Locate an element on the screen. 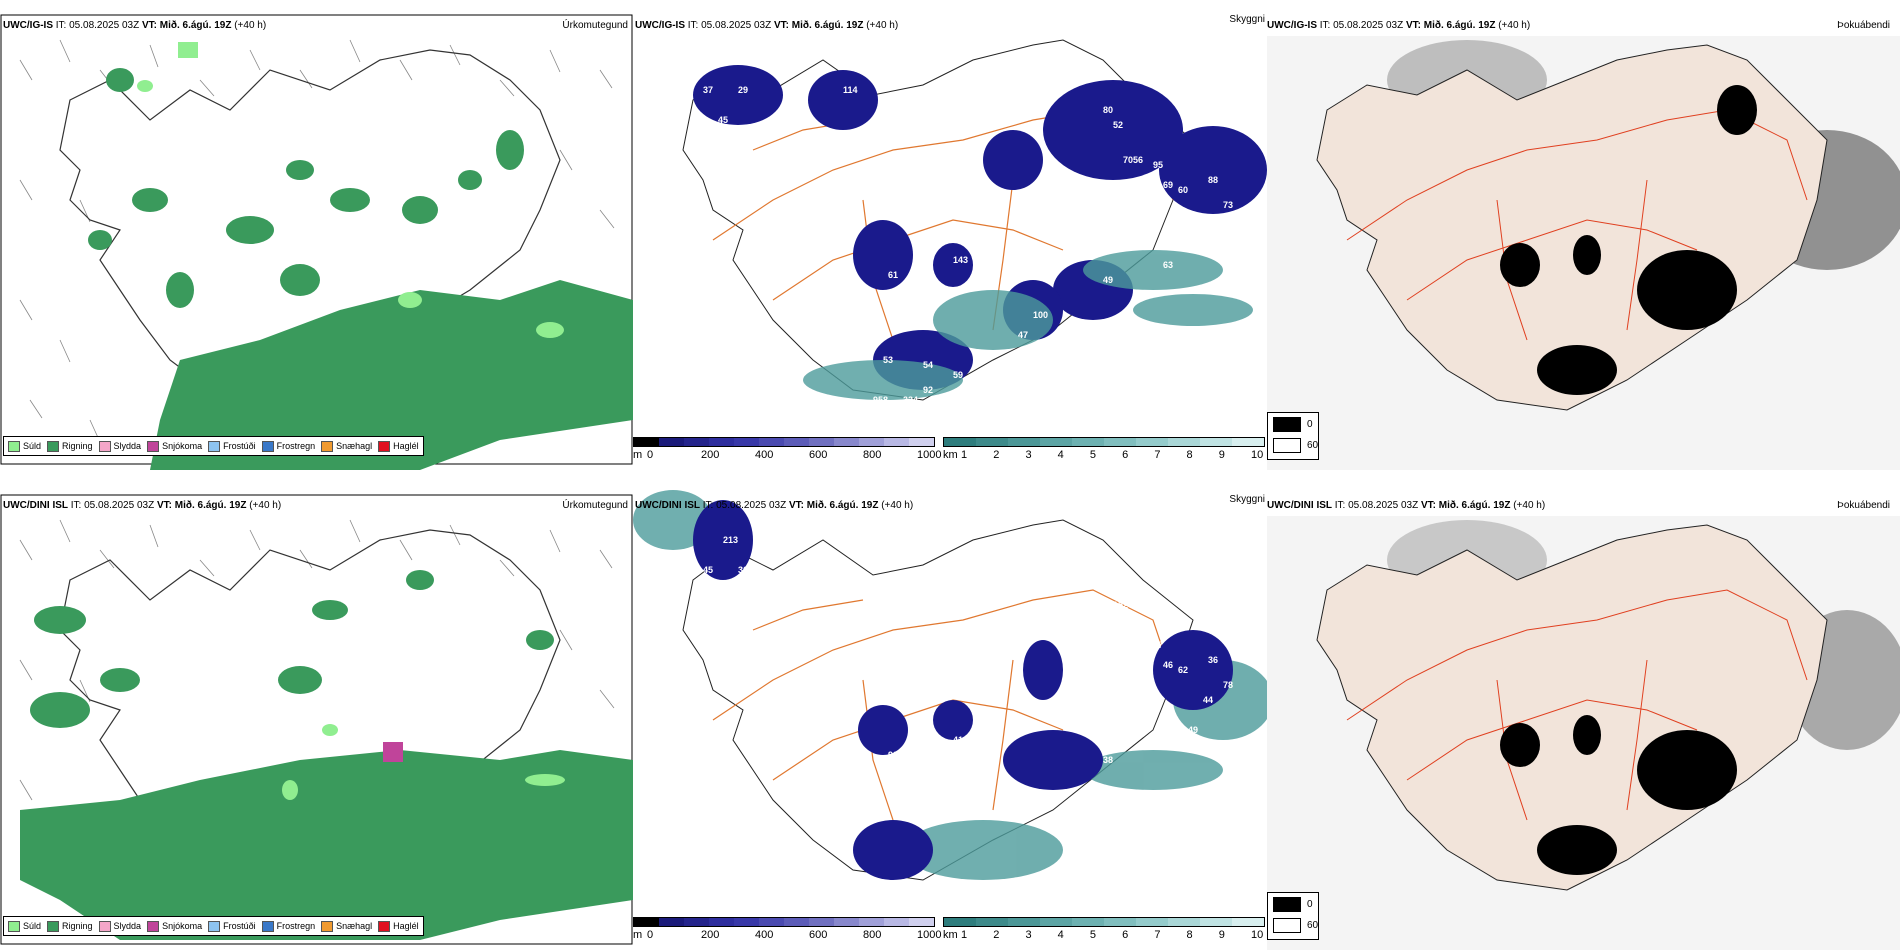 This screenshot has height=950, width=1900. legend-item: Frostregn is located at coordinates (288, 926).